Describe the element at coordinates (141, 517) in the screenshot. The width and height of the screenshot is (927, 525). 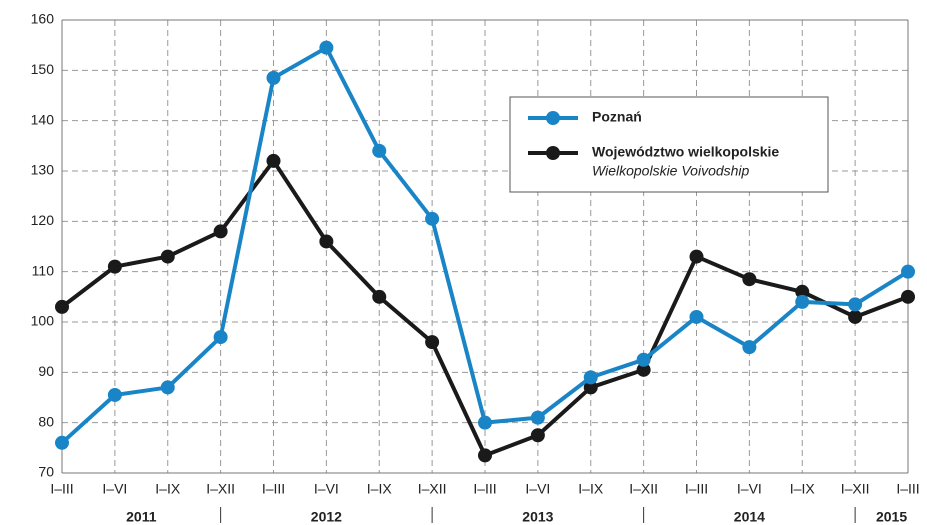
I see `year-label: 2011` at that location.